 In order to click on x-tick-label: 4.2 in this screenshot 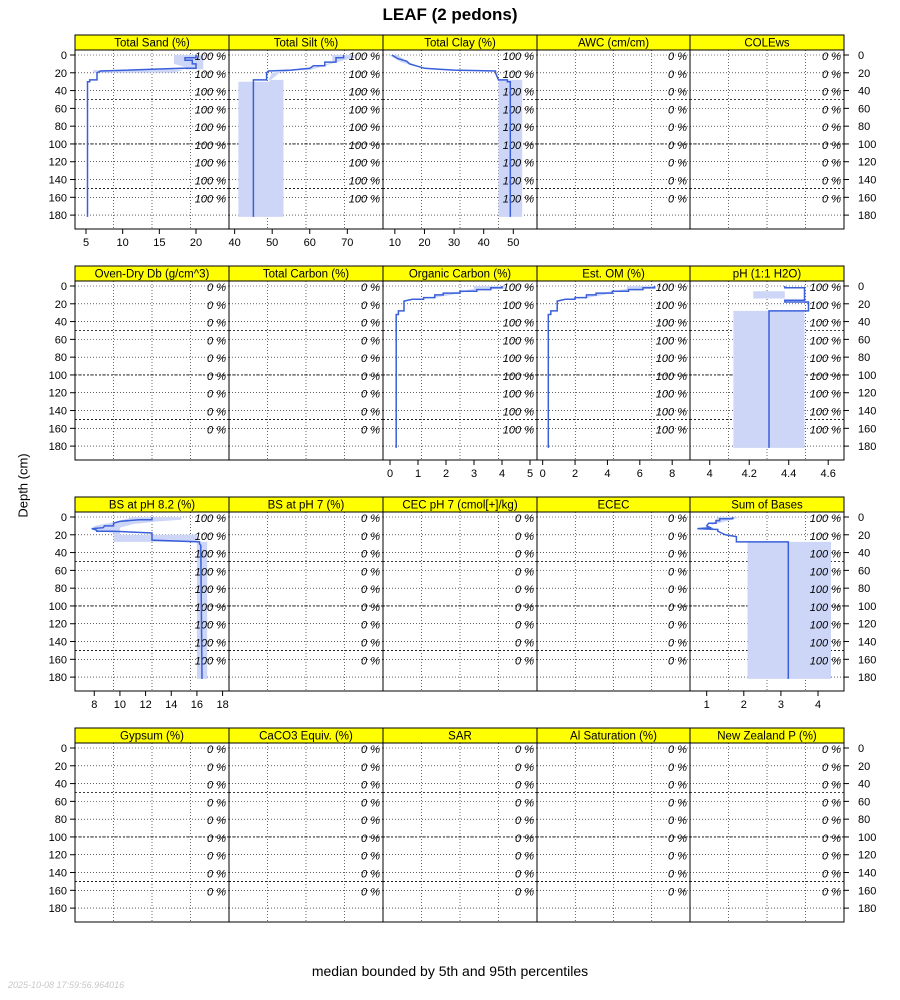, I will do `click(749, 474)`.